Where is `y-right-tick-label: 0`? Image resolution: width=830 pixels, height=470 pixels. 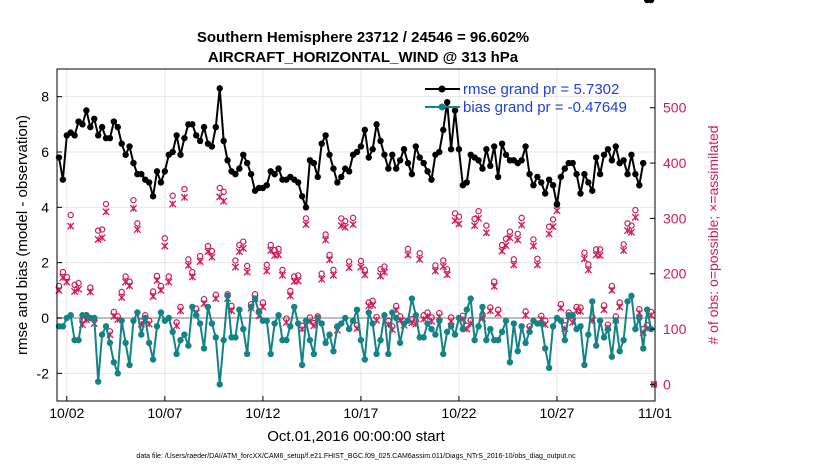 y-right-tick-label: 0 is located at coordinates (667, 384).